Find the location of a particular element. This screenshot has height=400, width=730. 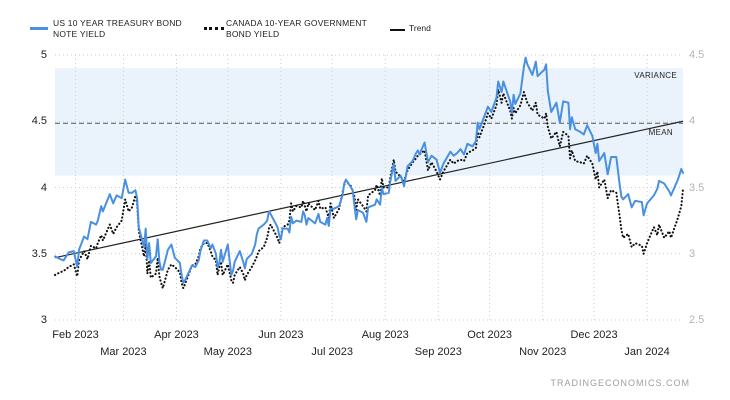

x-axis-month-label: Dec 2023 is located at coordinates (594, 335).